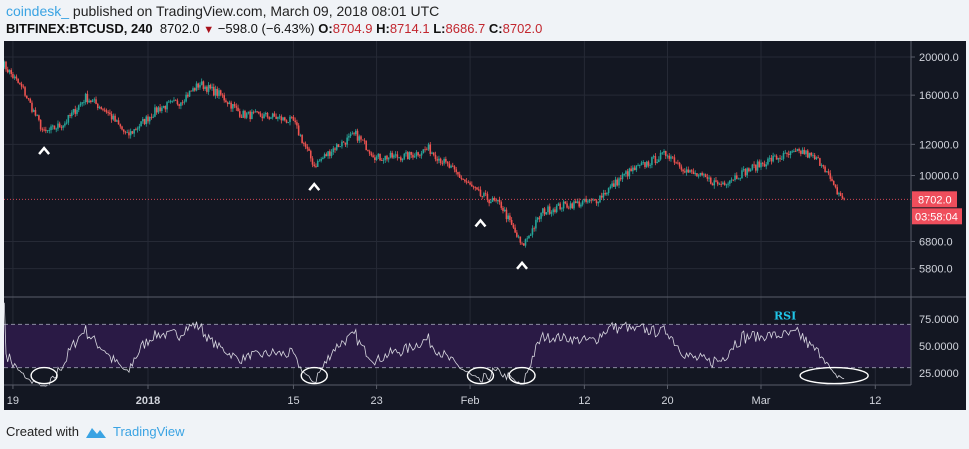 The image size is (969, 449). I want to click on caret-up-marker, so click(522, 265).